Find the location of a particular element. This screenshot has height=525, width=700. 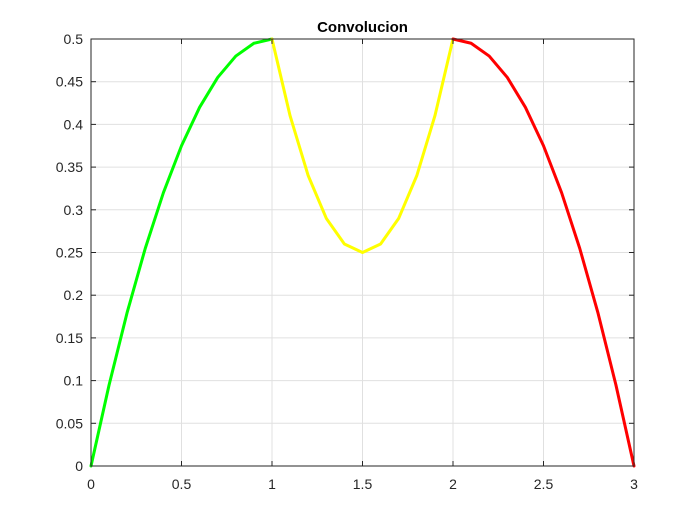

y-tick-label: 0.1 is located at coordinates (74, 381).